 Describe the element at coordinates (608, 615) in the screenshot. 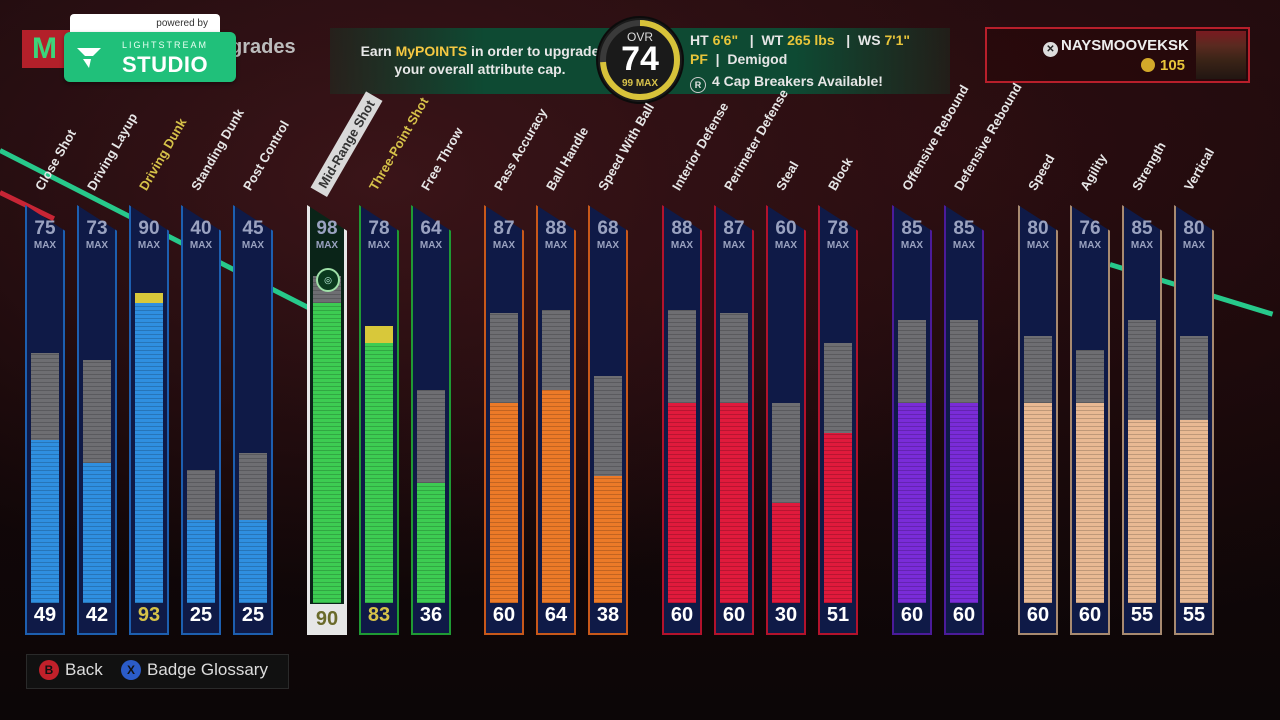

I see `attribute-current-value: 38` at that location.